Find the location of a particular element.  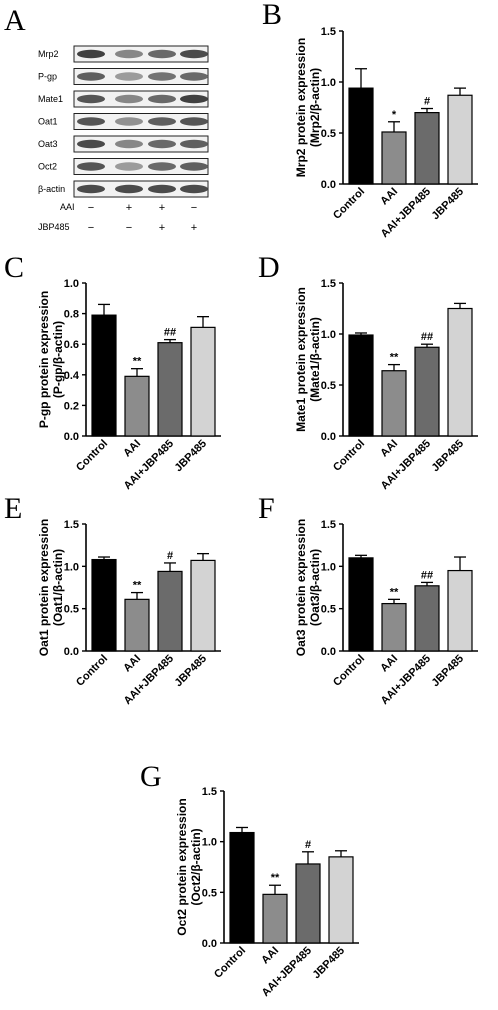

panel-letter-g: G is located at coordinates (151, 776).